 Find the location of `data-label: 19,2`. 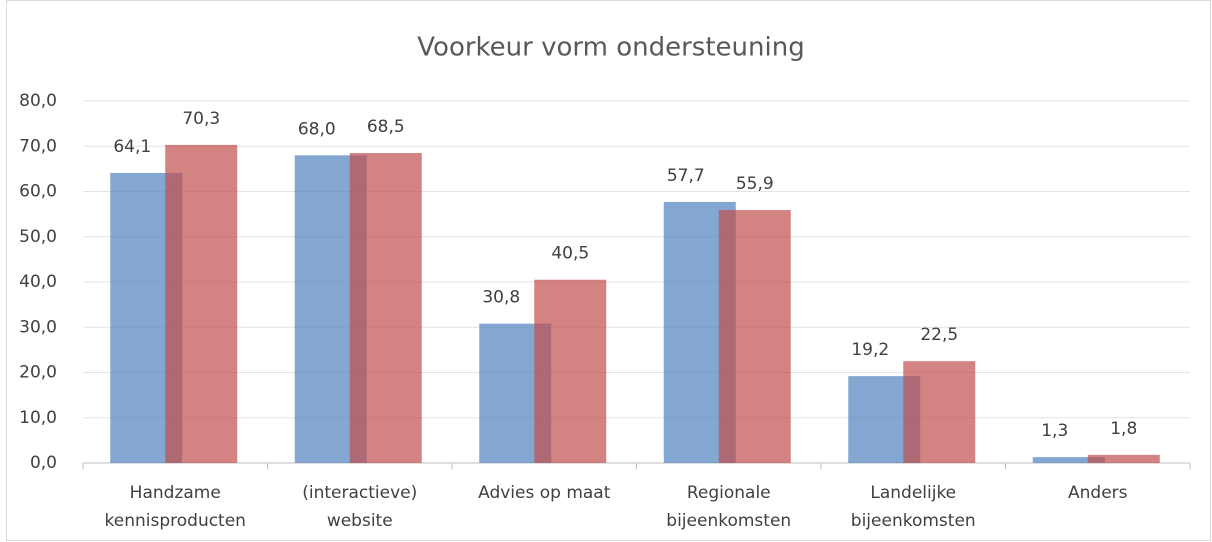

data-label: 19,2 is located at coordinates (870, 350).